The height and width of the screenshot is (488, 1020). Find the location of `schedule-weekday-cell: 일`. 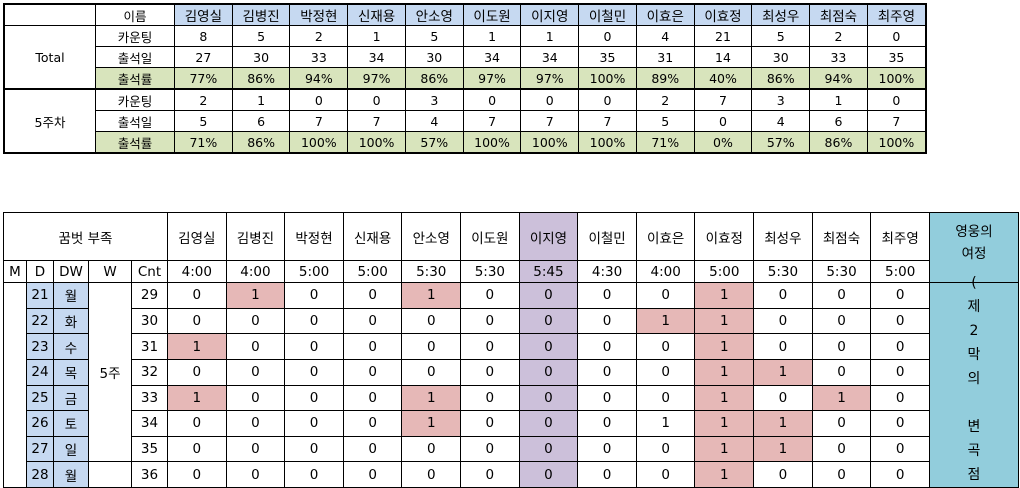

schedule-weekday-cell: 일 is located at coordinates (71, 449).